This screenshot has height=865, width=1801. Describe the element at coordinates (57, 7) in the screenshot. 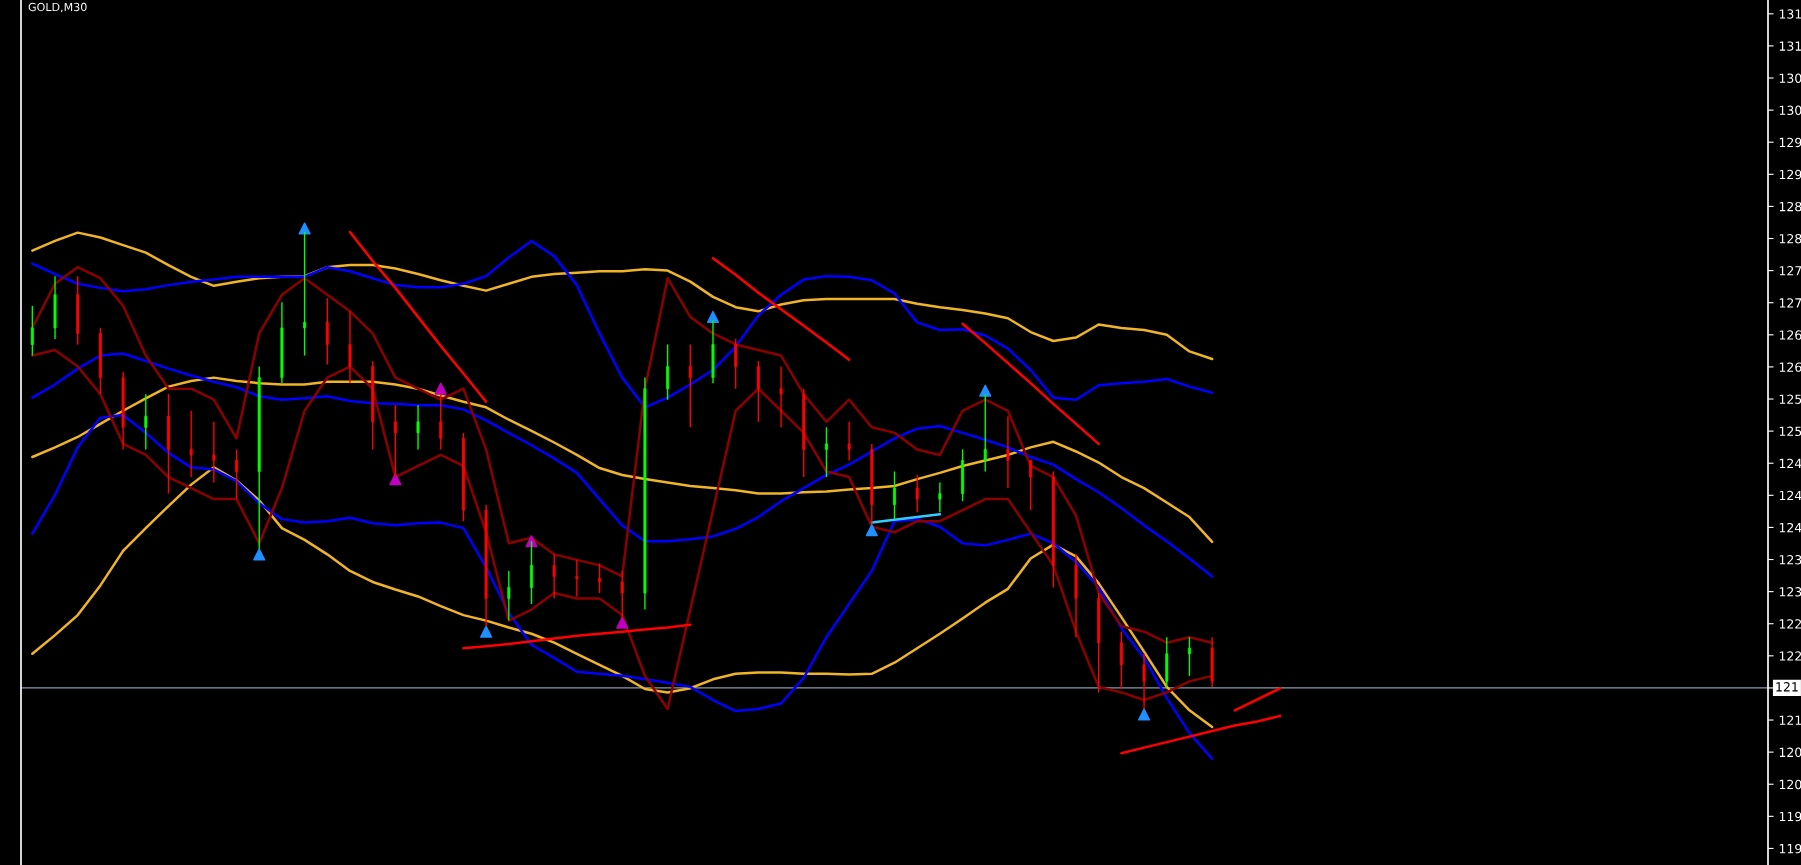

I see `chart-title: GOLD,M30` at that location.